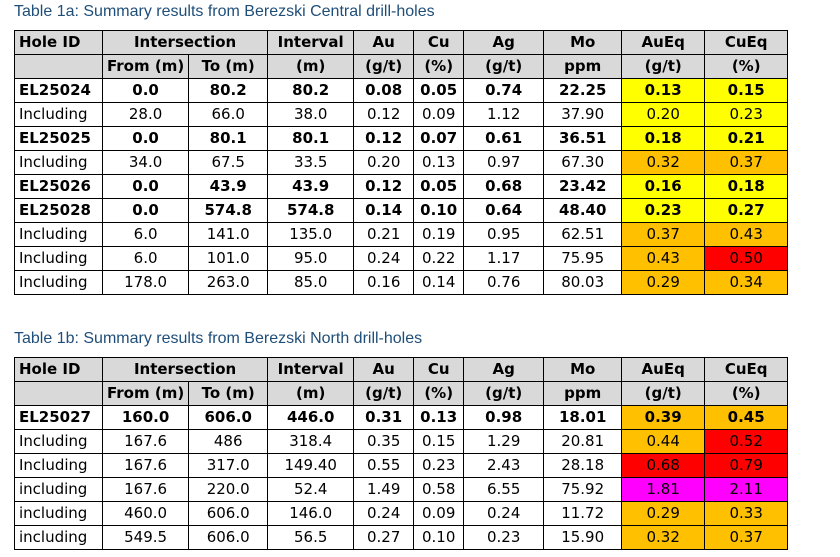 The image size is (840, 557). I want to click on column-header: Intersection, so click(185, 42).